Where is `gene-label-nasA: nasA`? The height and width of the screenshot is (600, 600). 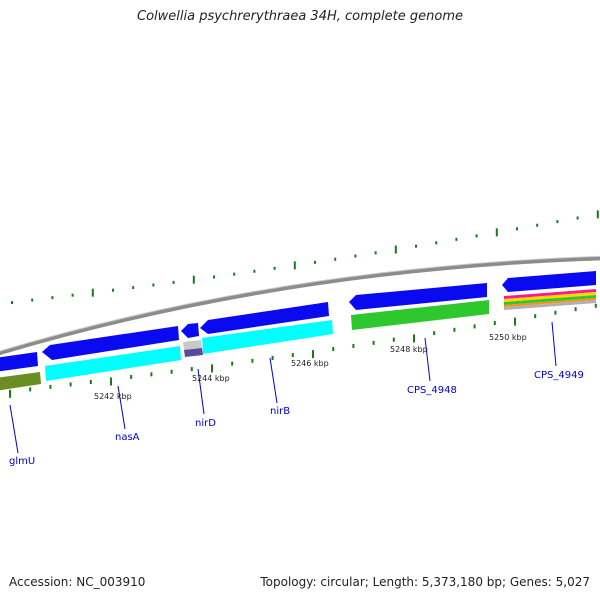 gene-label-nasA: nasA is located at coordinates (127, 437).